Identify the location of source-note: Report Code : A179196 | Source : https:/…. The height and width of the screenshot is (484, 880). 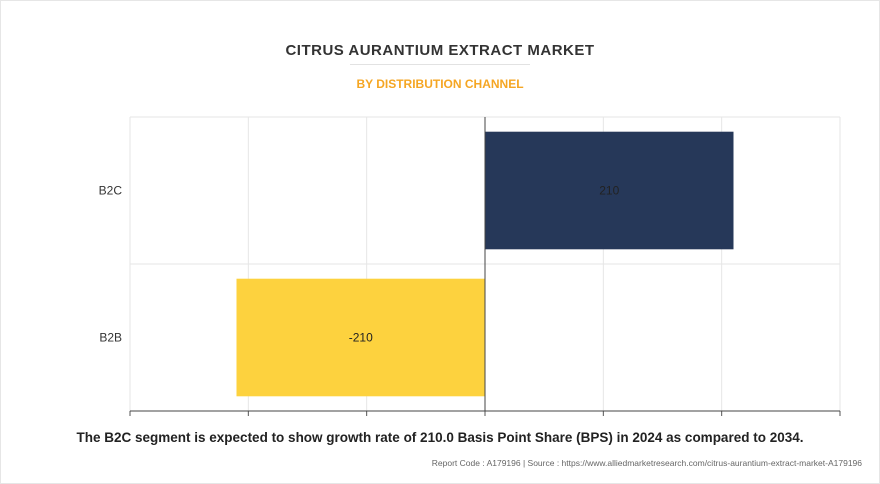
(646, 463).